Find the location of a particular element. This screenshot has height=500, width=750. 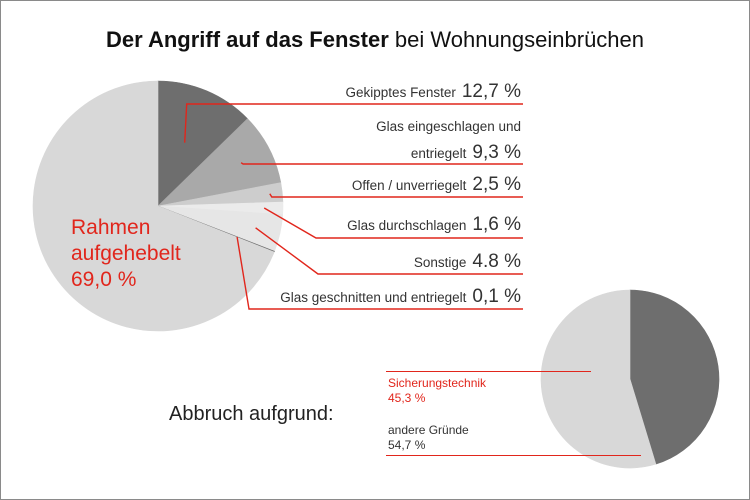

slice-label-value: 1,6 % is located at coordinates (496, 224).